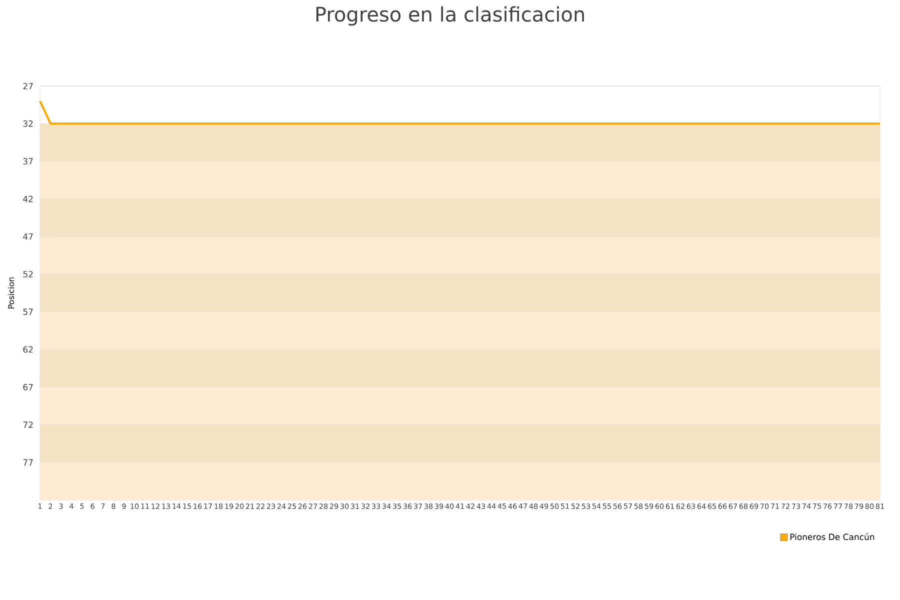 The width and height of the screenshot is (900, 600). Describe the element at coordinates (28, 123) in the screenshot. I see `y-tick-label: 32` at that location.